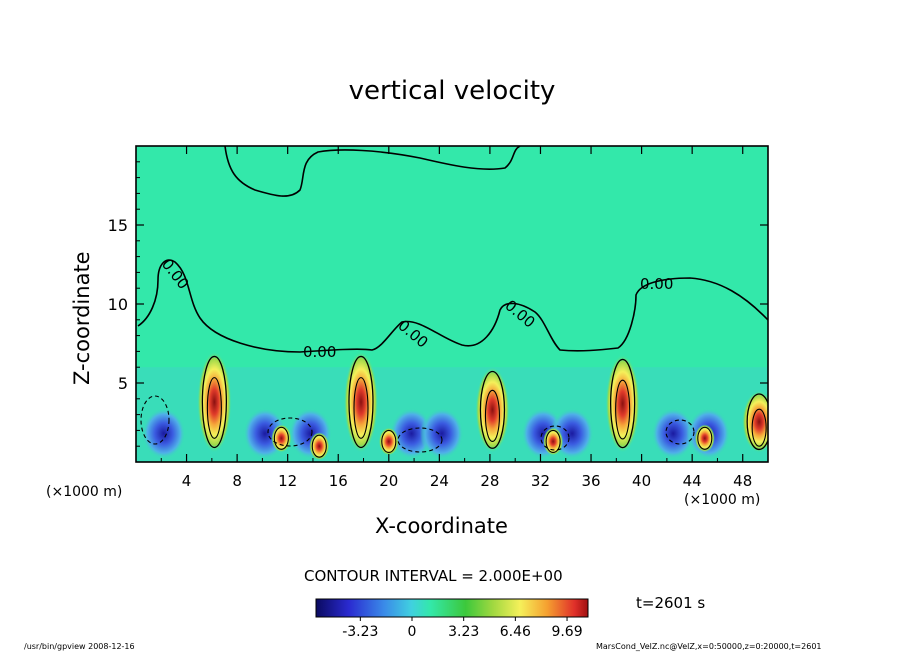 The width and height of the screenshot is (904, 654). I want to click on field-layer, so click(484, 406).